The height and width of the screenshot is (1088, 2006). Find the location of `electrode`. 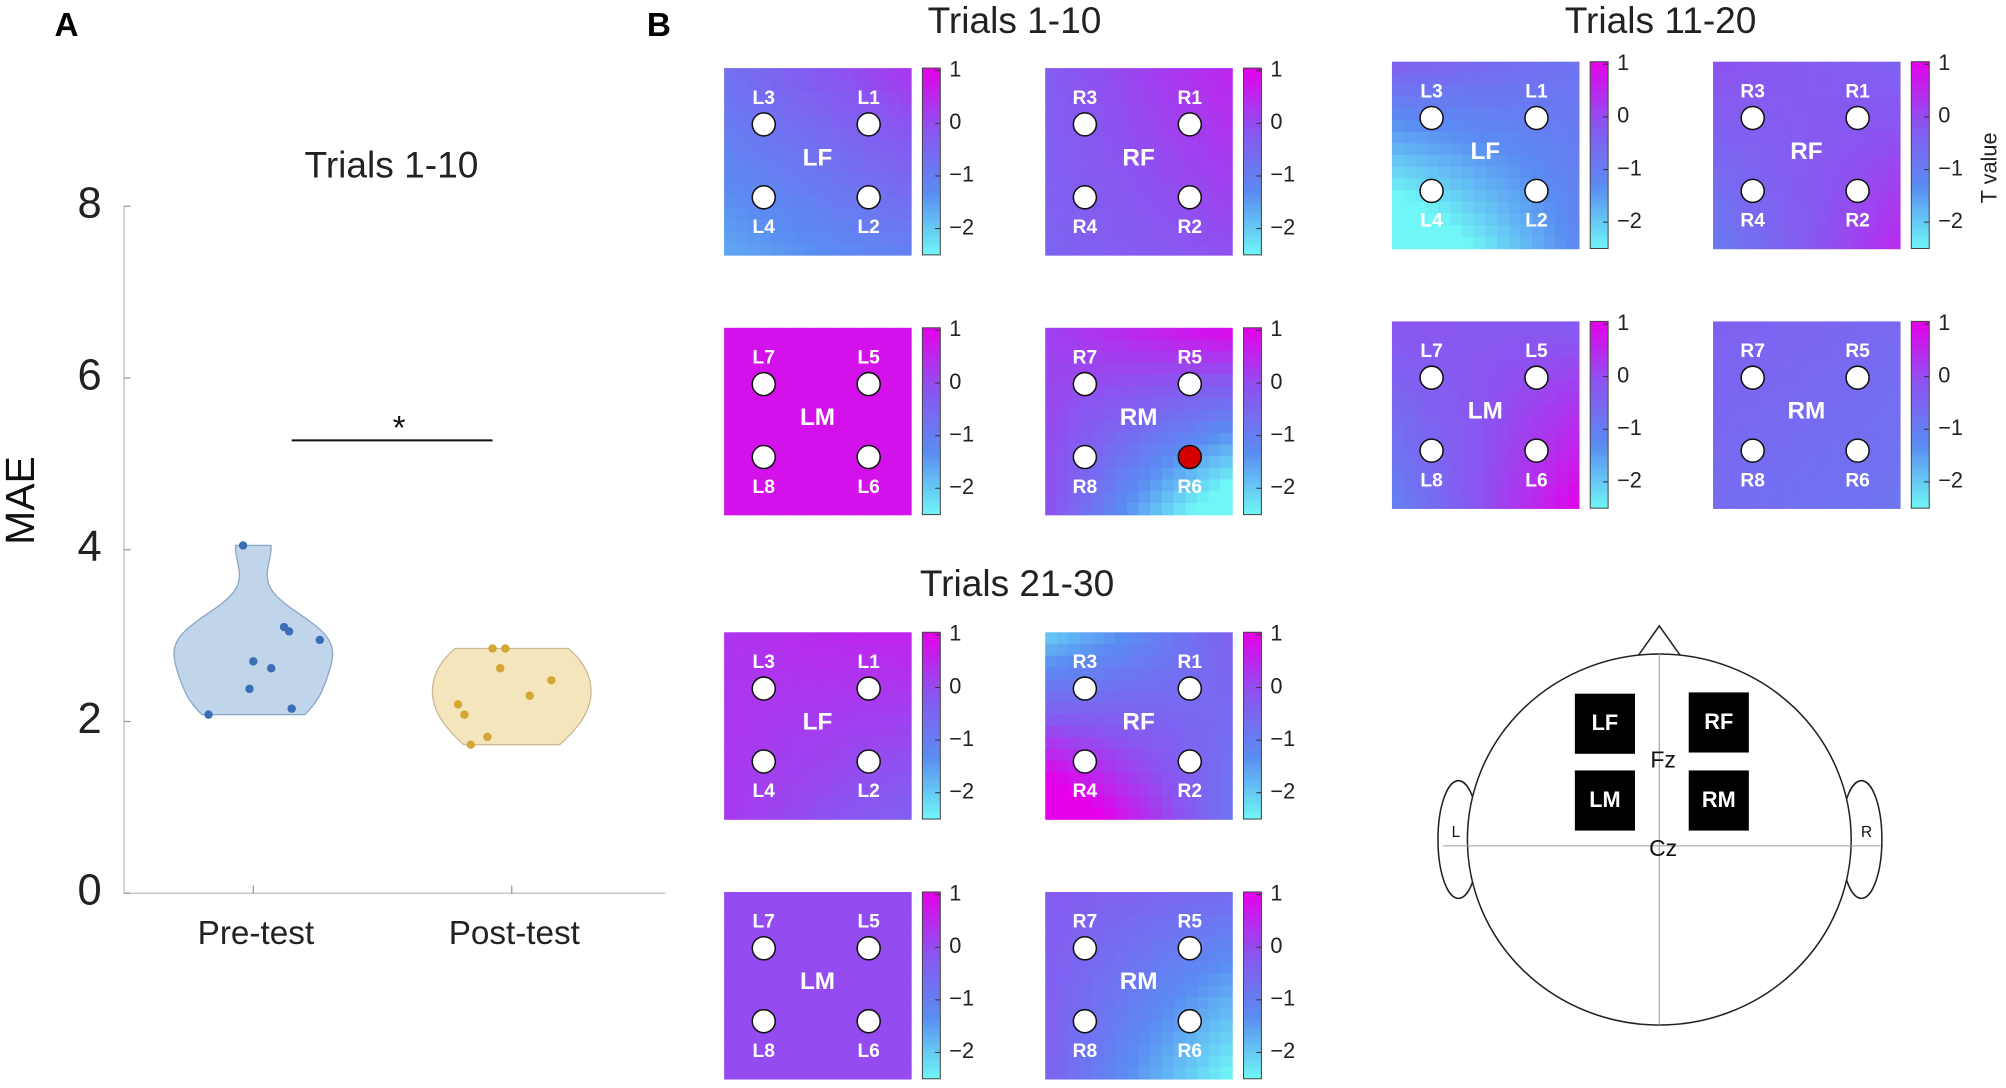

electrode is located at coordinates (1857, 377).